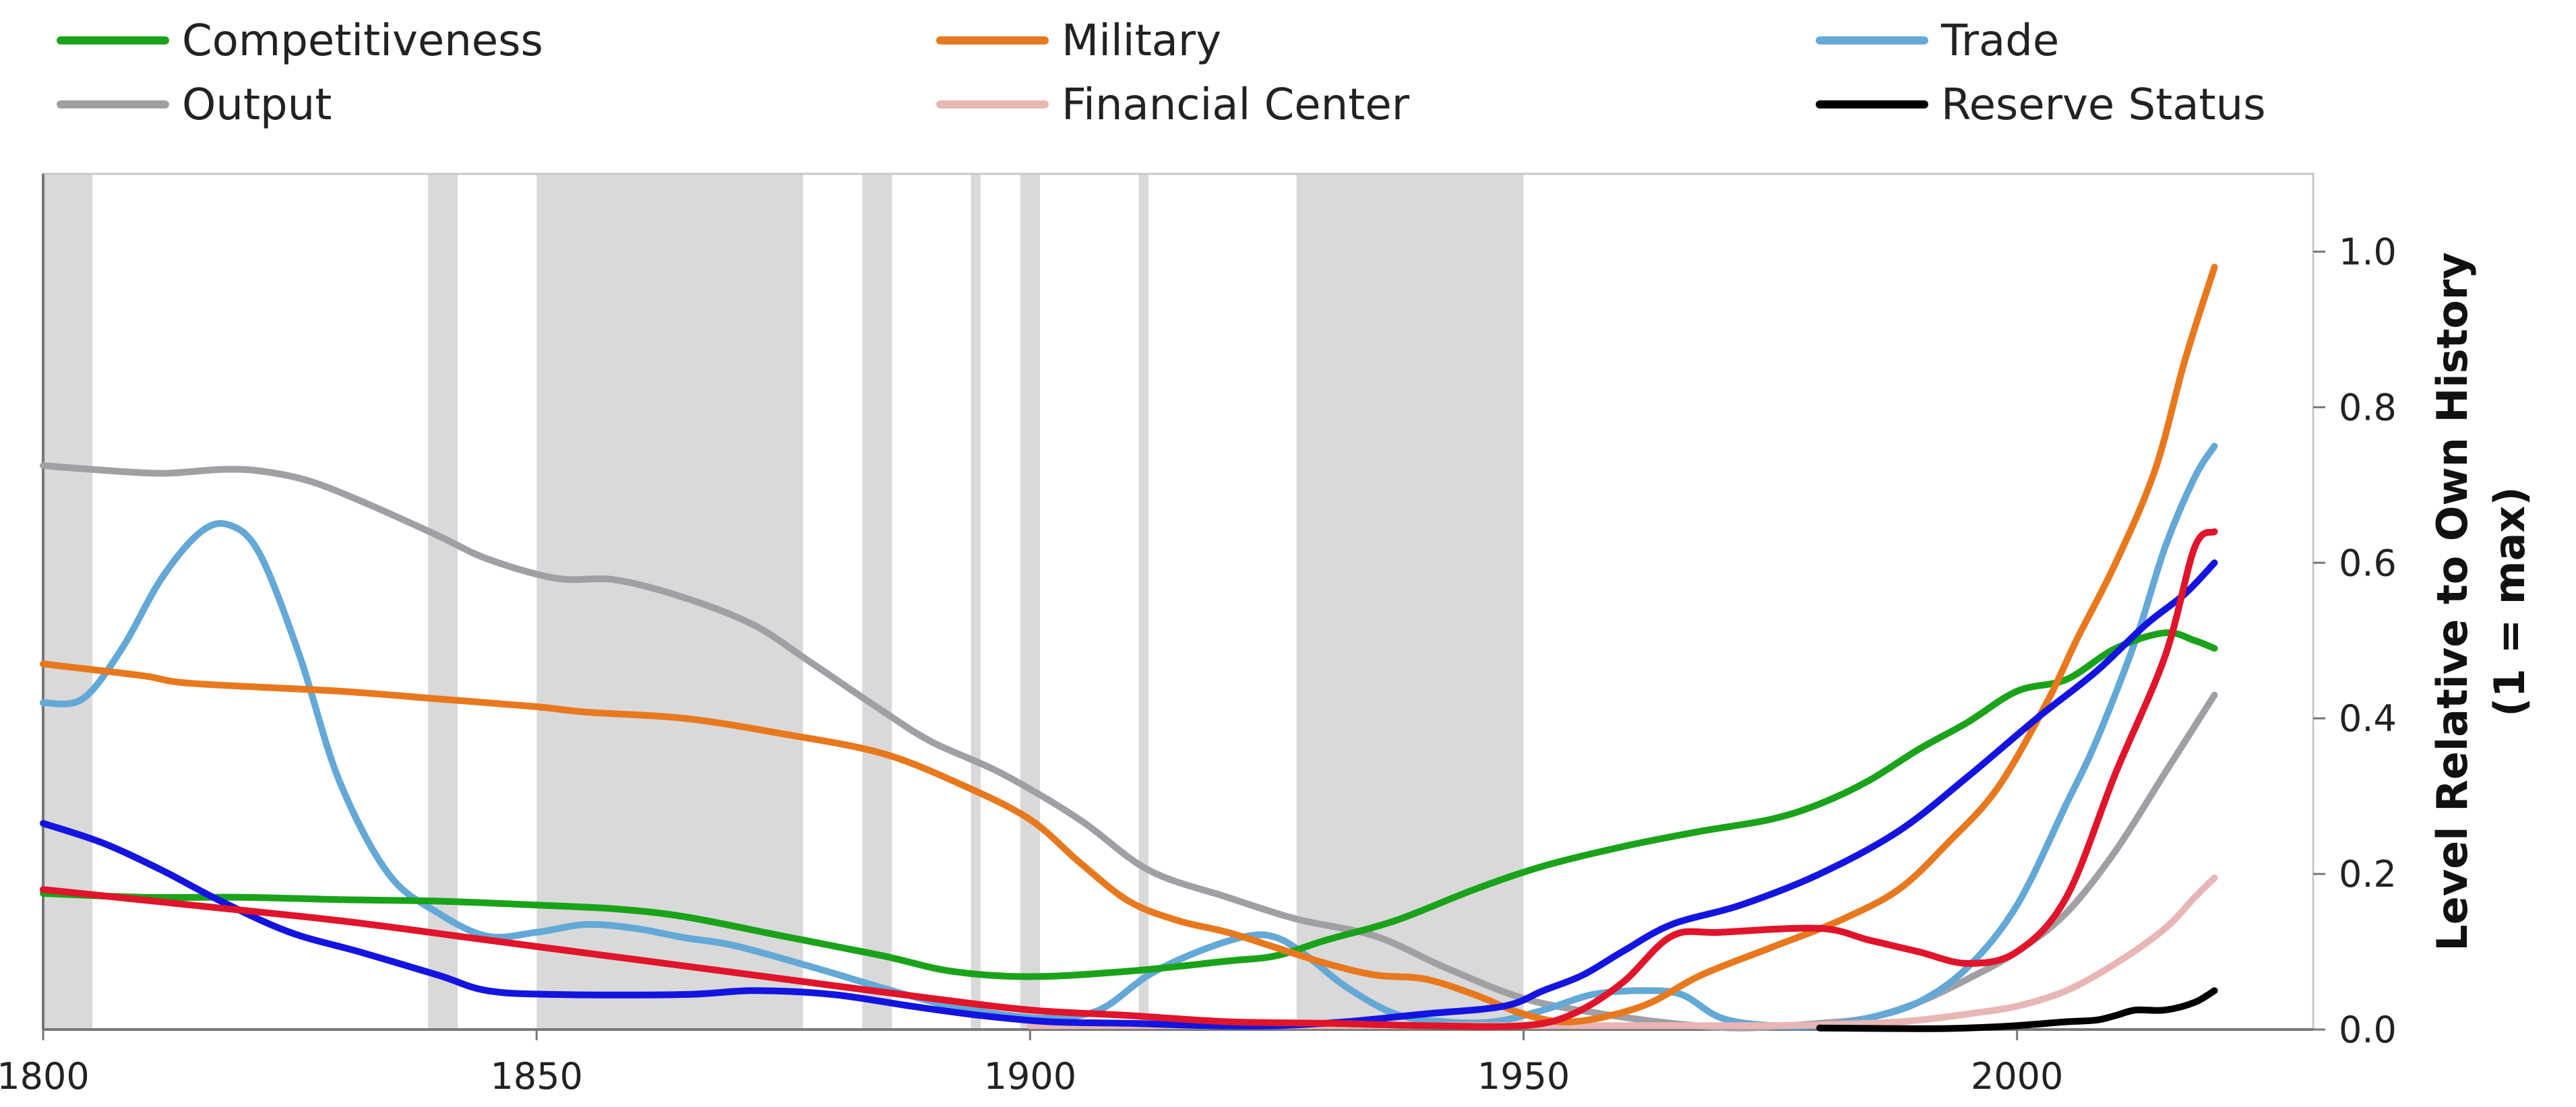 The height and width of the screenshot is (1107, 2576). What do you see at coordinates (1141, 41) in the screenshot?
I see `legend-label-military: Military` at bounding box center [1141, 41].